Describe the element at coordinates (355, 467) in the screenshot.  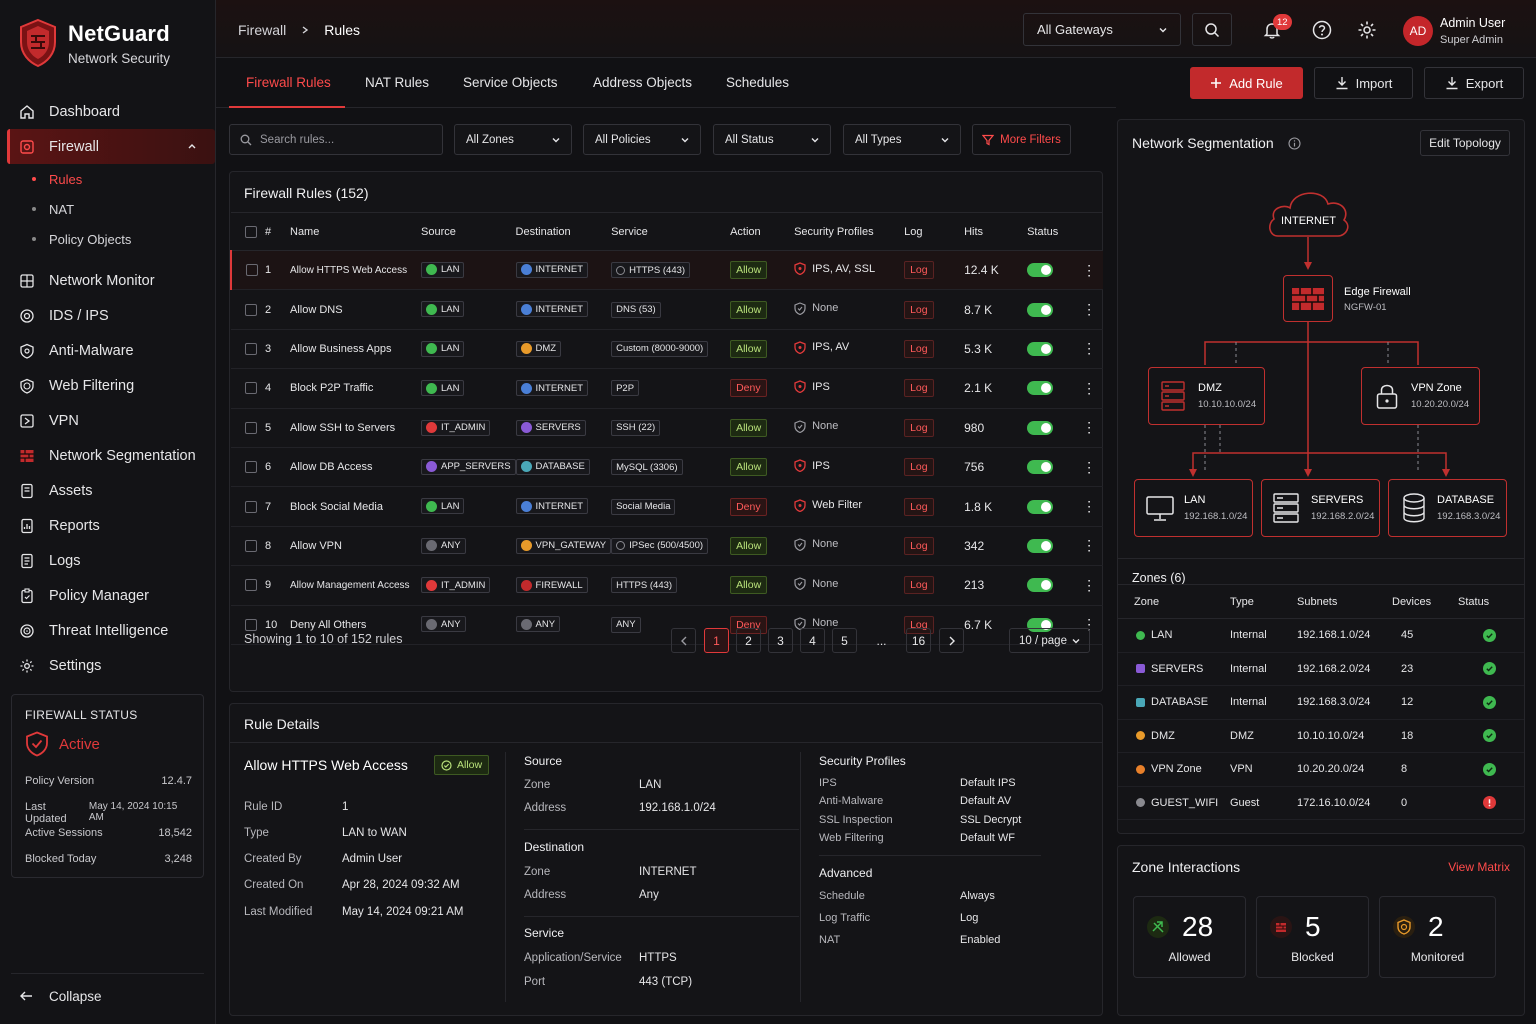
I see `rule-name: Allow DB Access` at that location.